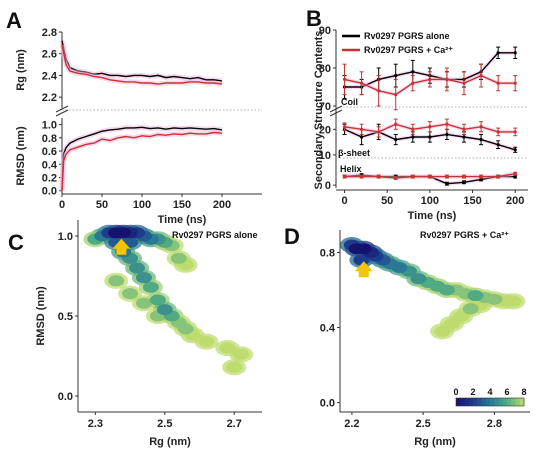 This screenshot has height=458, width=550. Describe the element at coordinates (472, 392) in the screenshot. I see `colorbar-tick: 2` at that location.